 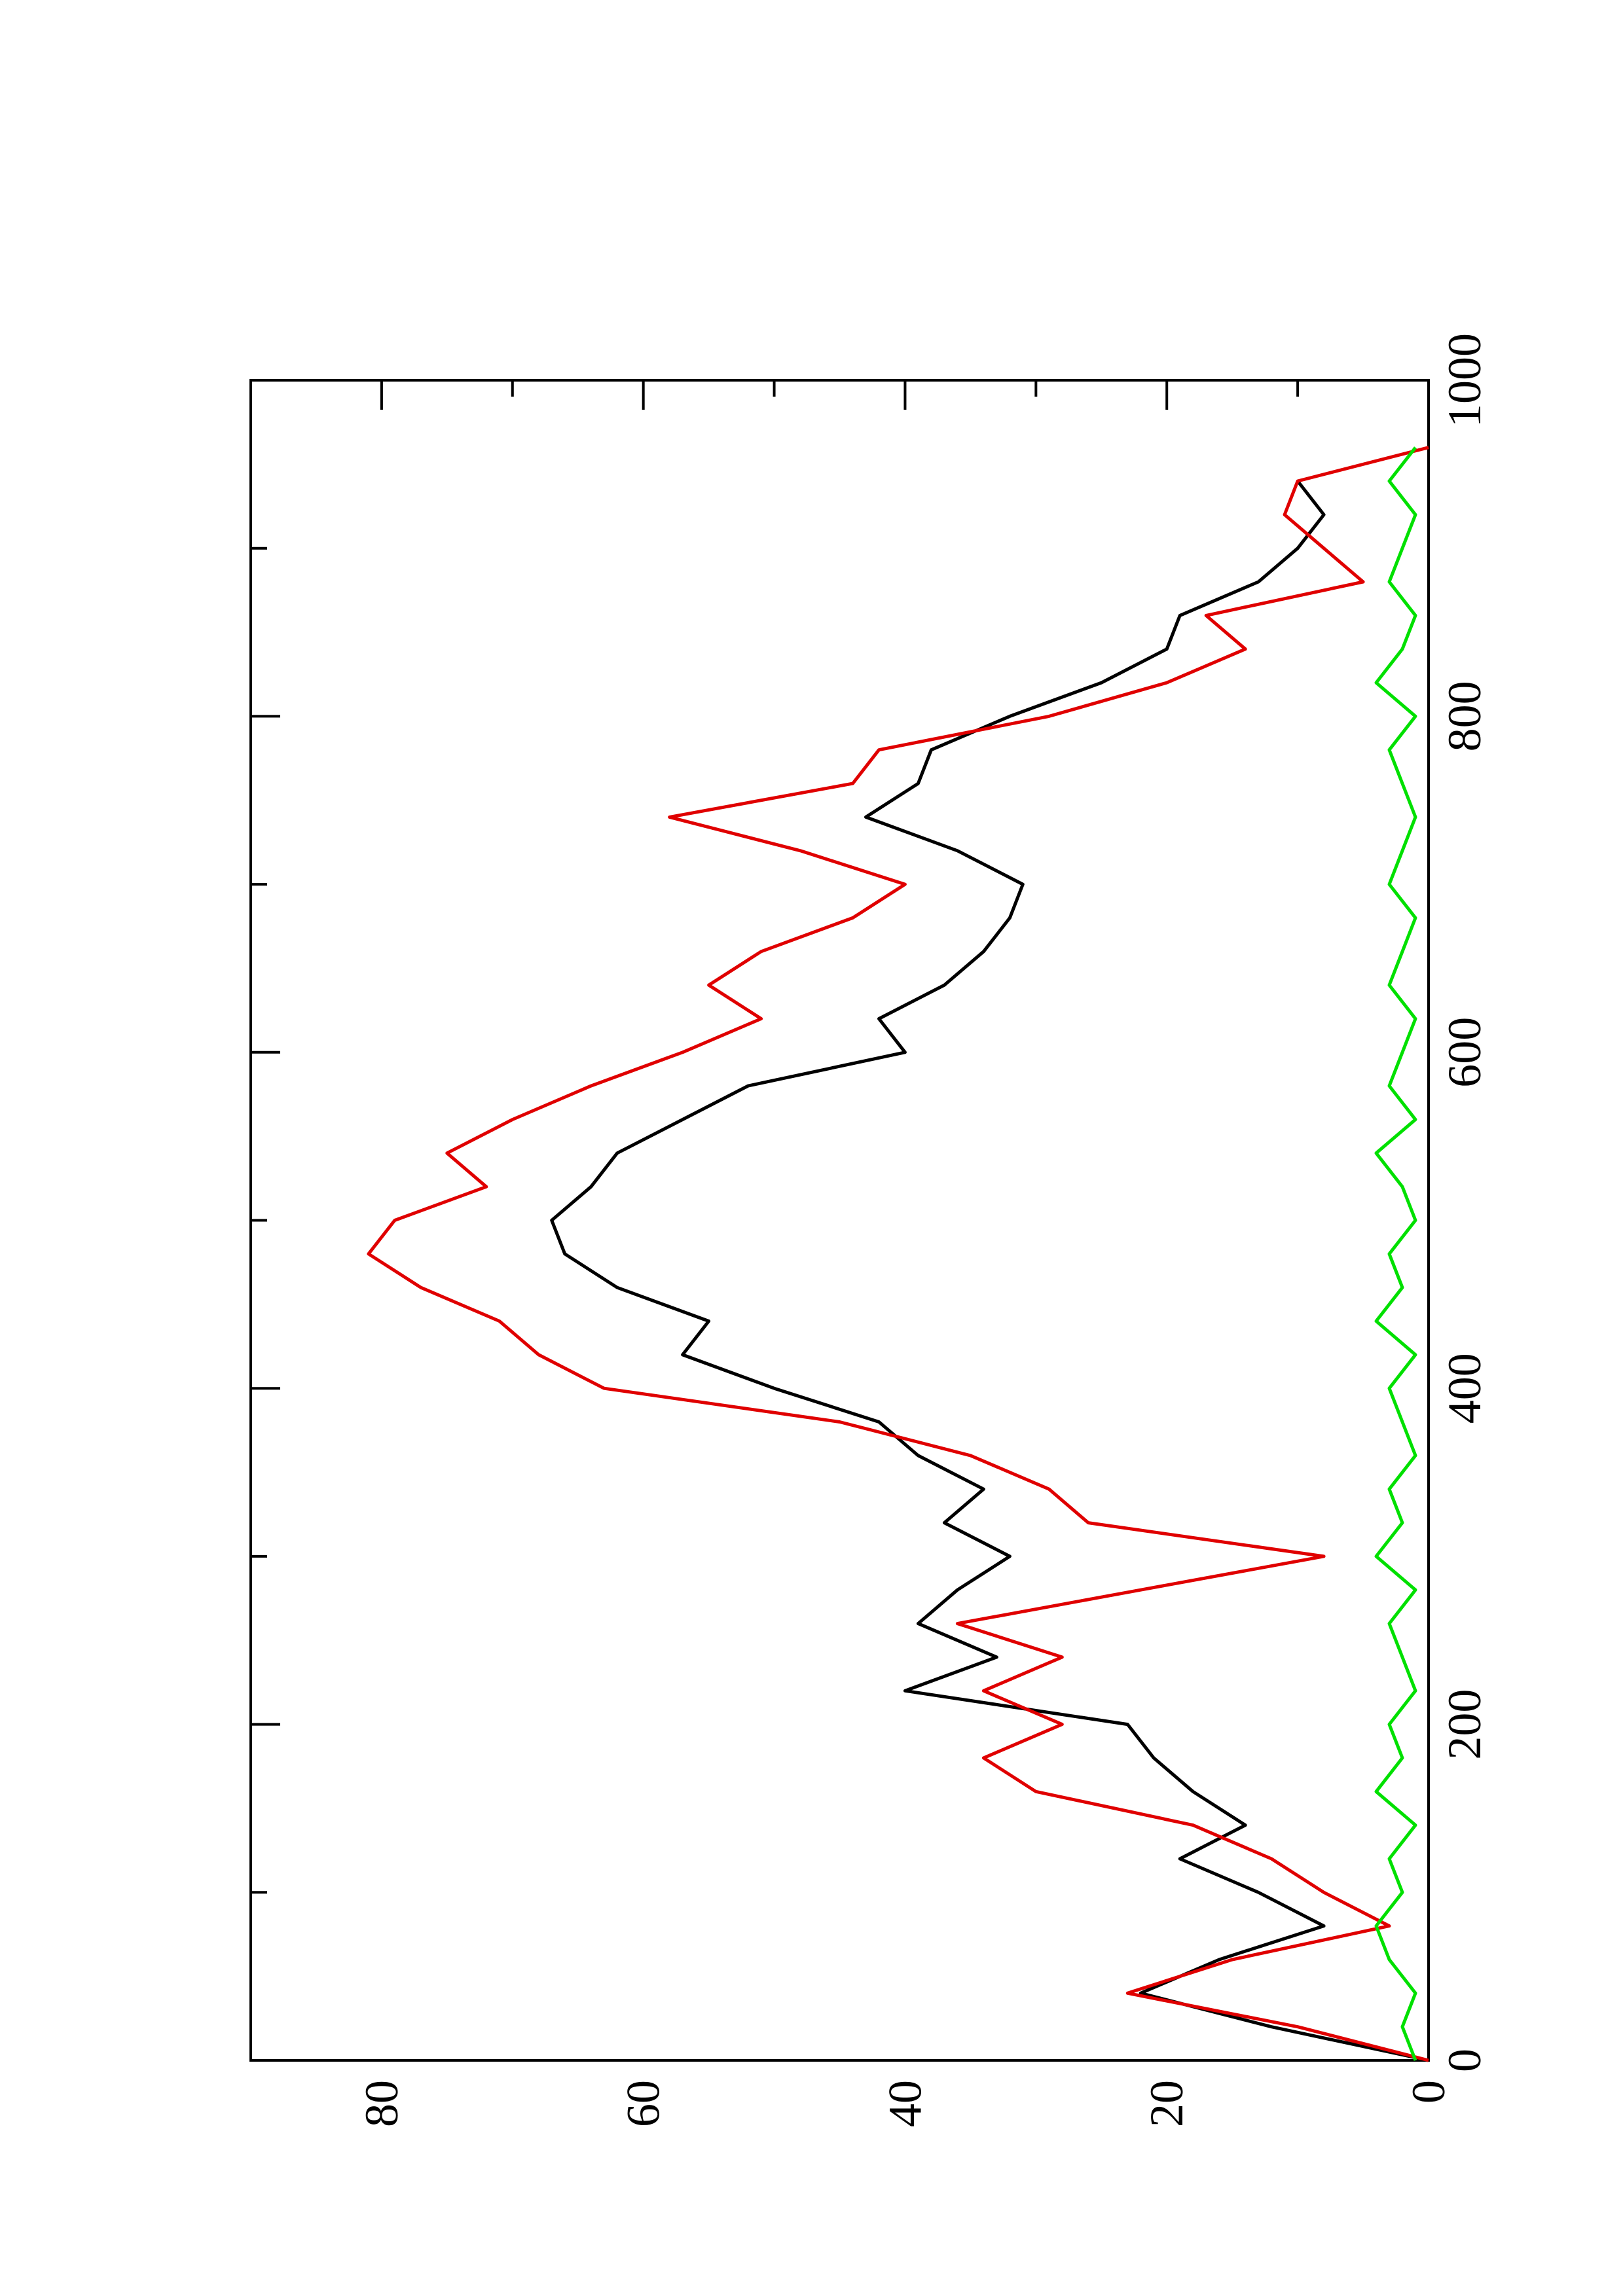 What do you see at coordinates (1464, 716) in the screenshot?
I see `x-tick-label: 800` at bounding box center [1464, 716].